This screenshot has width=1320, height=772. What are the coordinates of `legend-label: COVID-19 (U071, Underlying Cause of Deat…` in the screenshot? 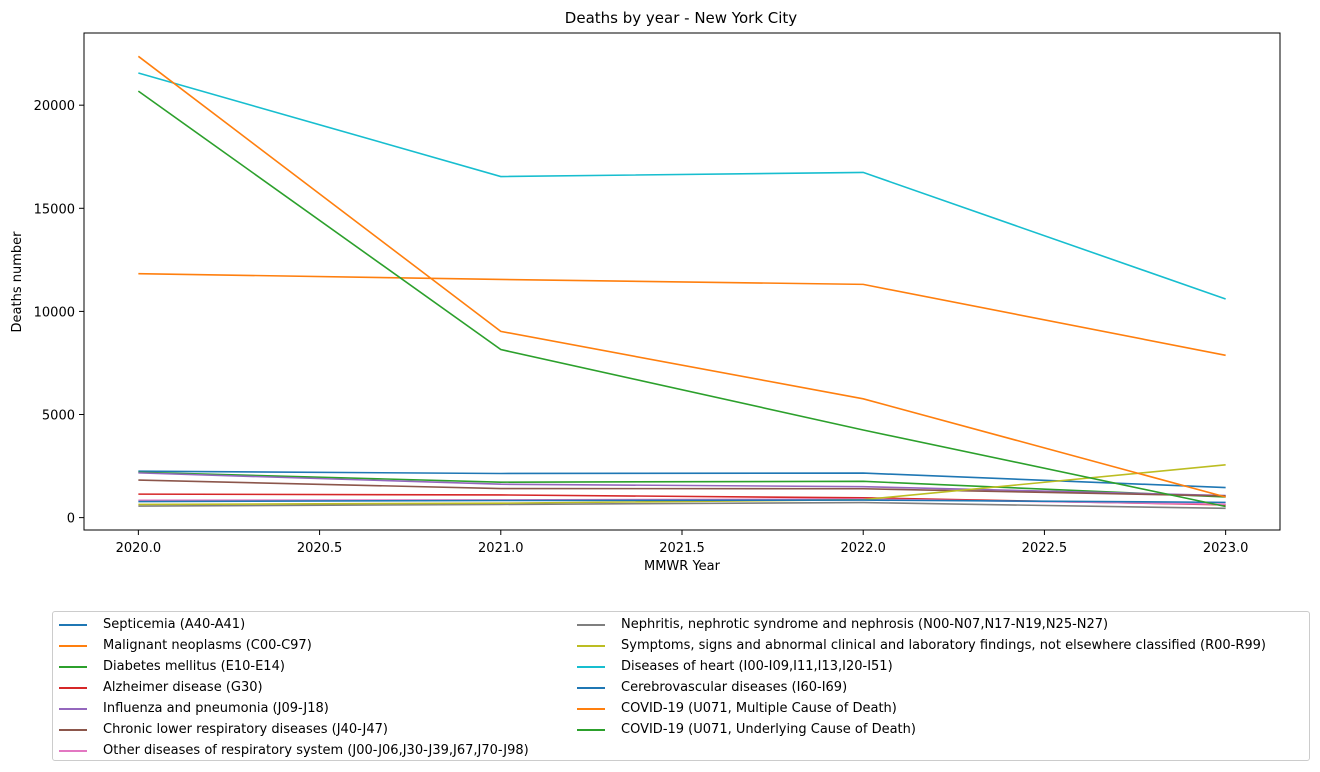 It's located at (768, 729).